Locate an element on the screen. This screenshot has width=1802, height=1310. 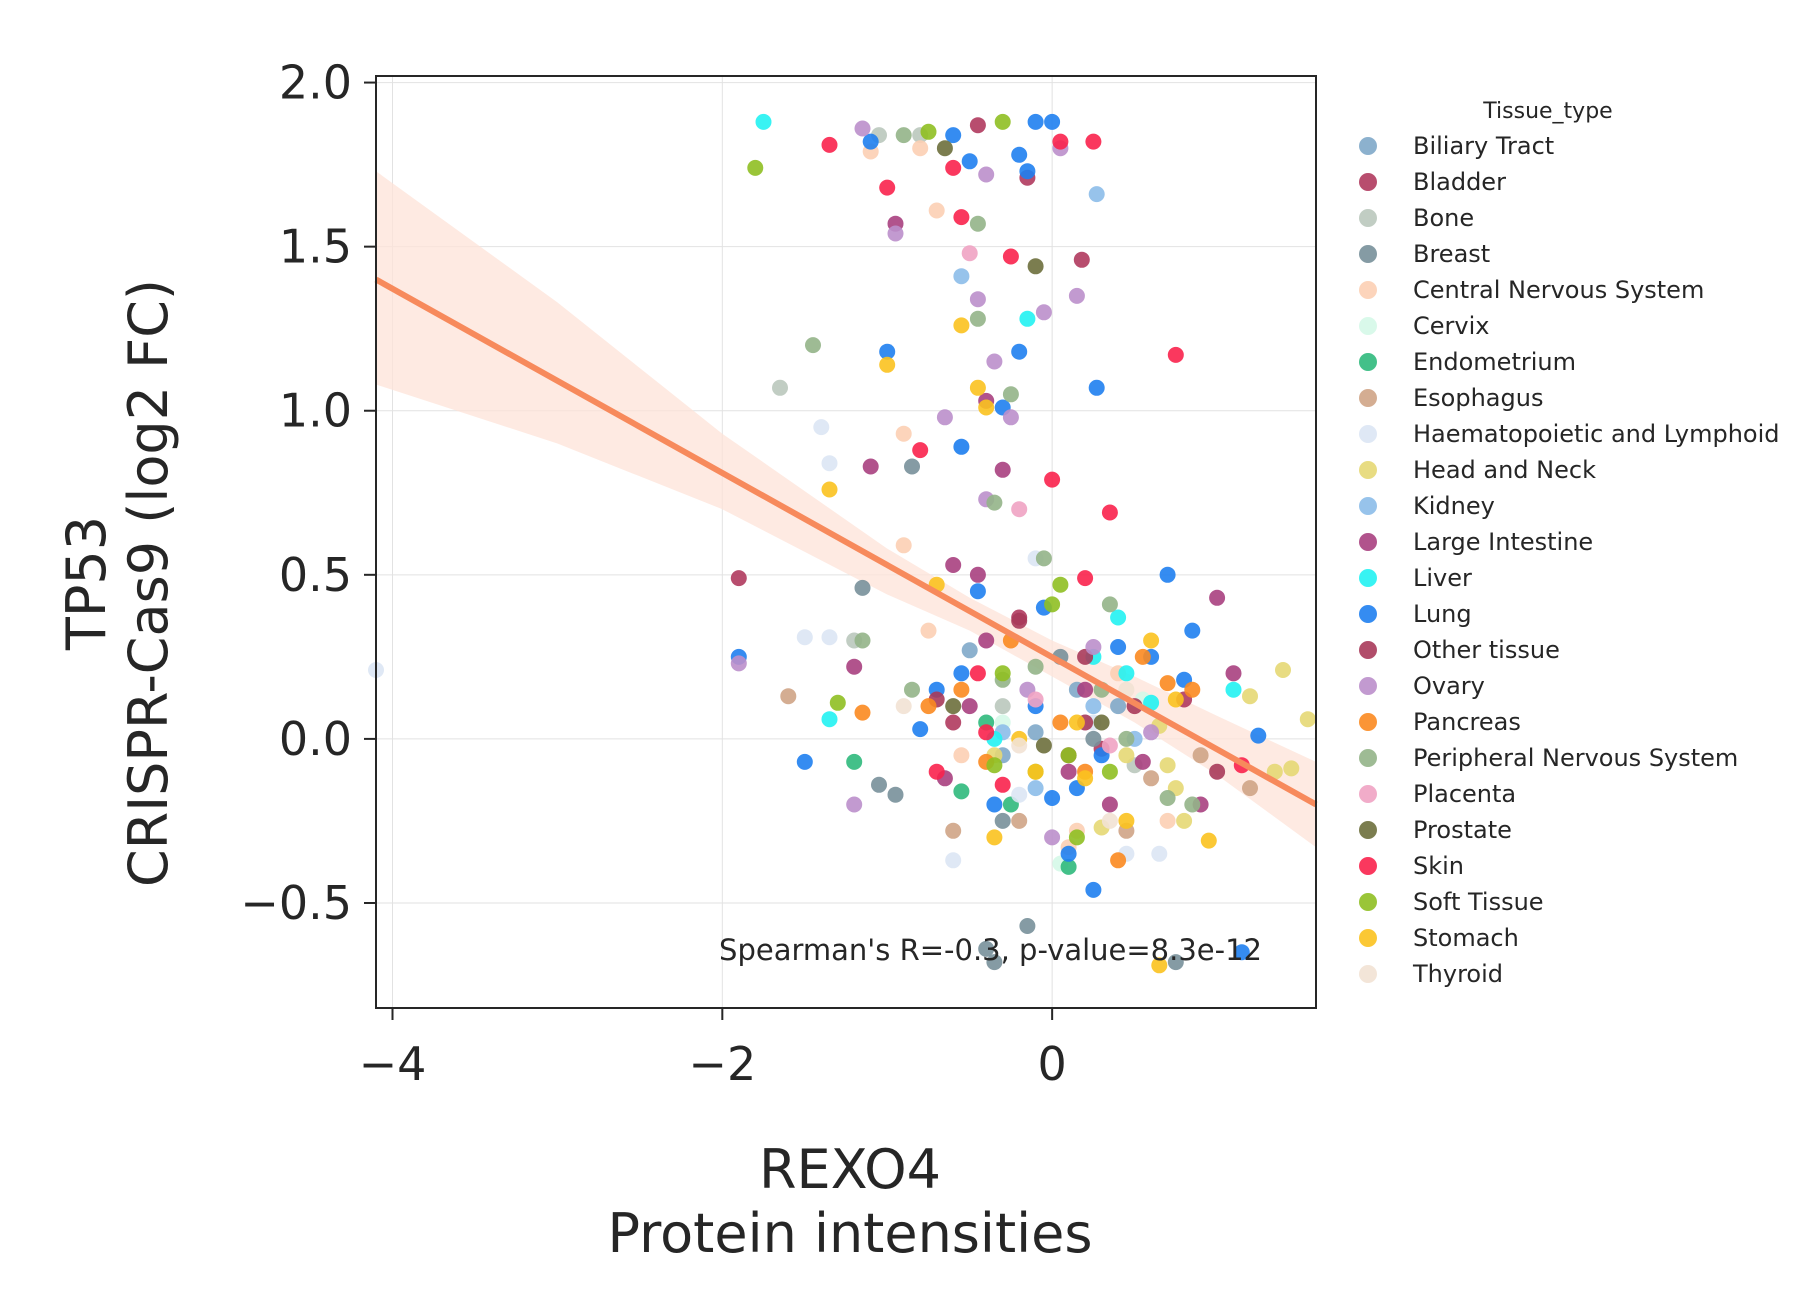
legend-label-head-and-neck: Head and Neck is located at coordinates (1504, 470).